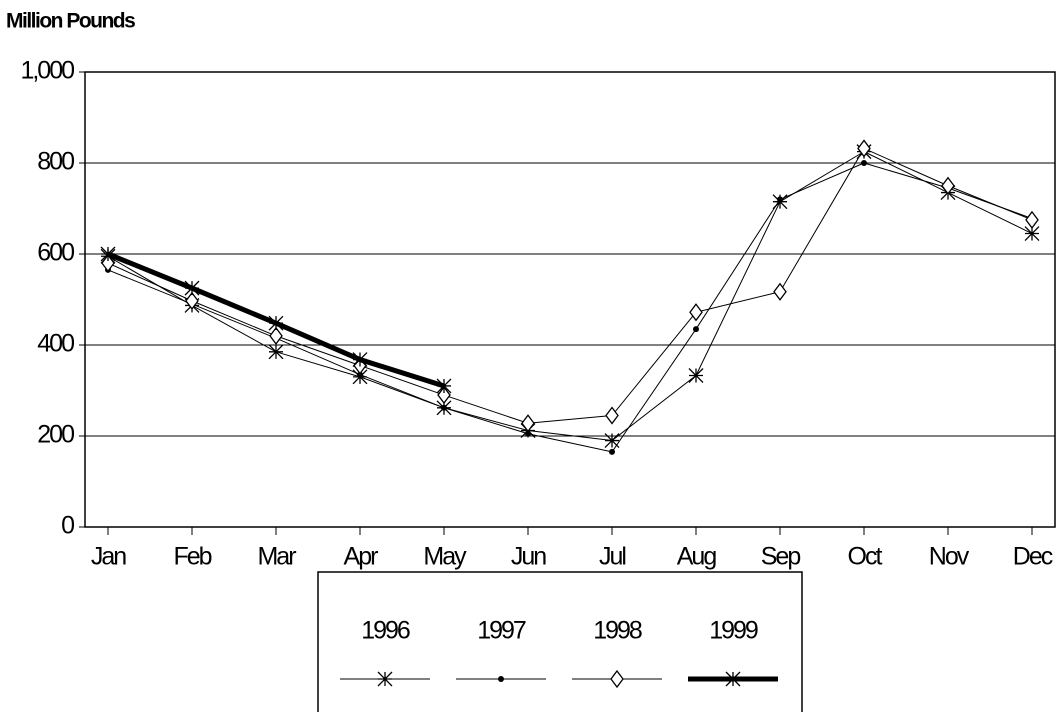  Describe the element at coordinates (697, 557) in the screenshot. I see `x-tick-label: Aug` at that location.